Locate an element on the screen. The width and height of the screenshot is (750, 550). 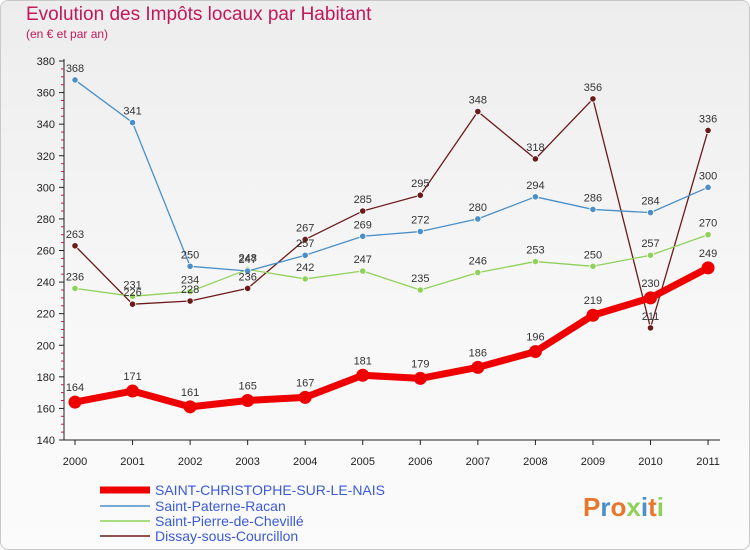
data-label: 249 is located at coordinates (708, 254).